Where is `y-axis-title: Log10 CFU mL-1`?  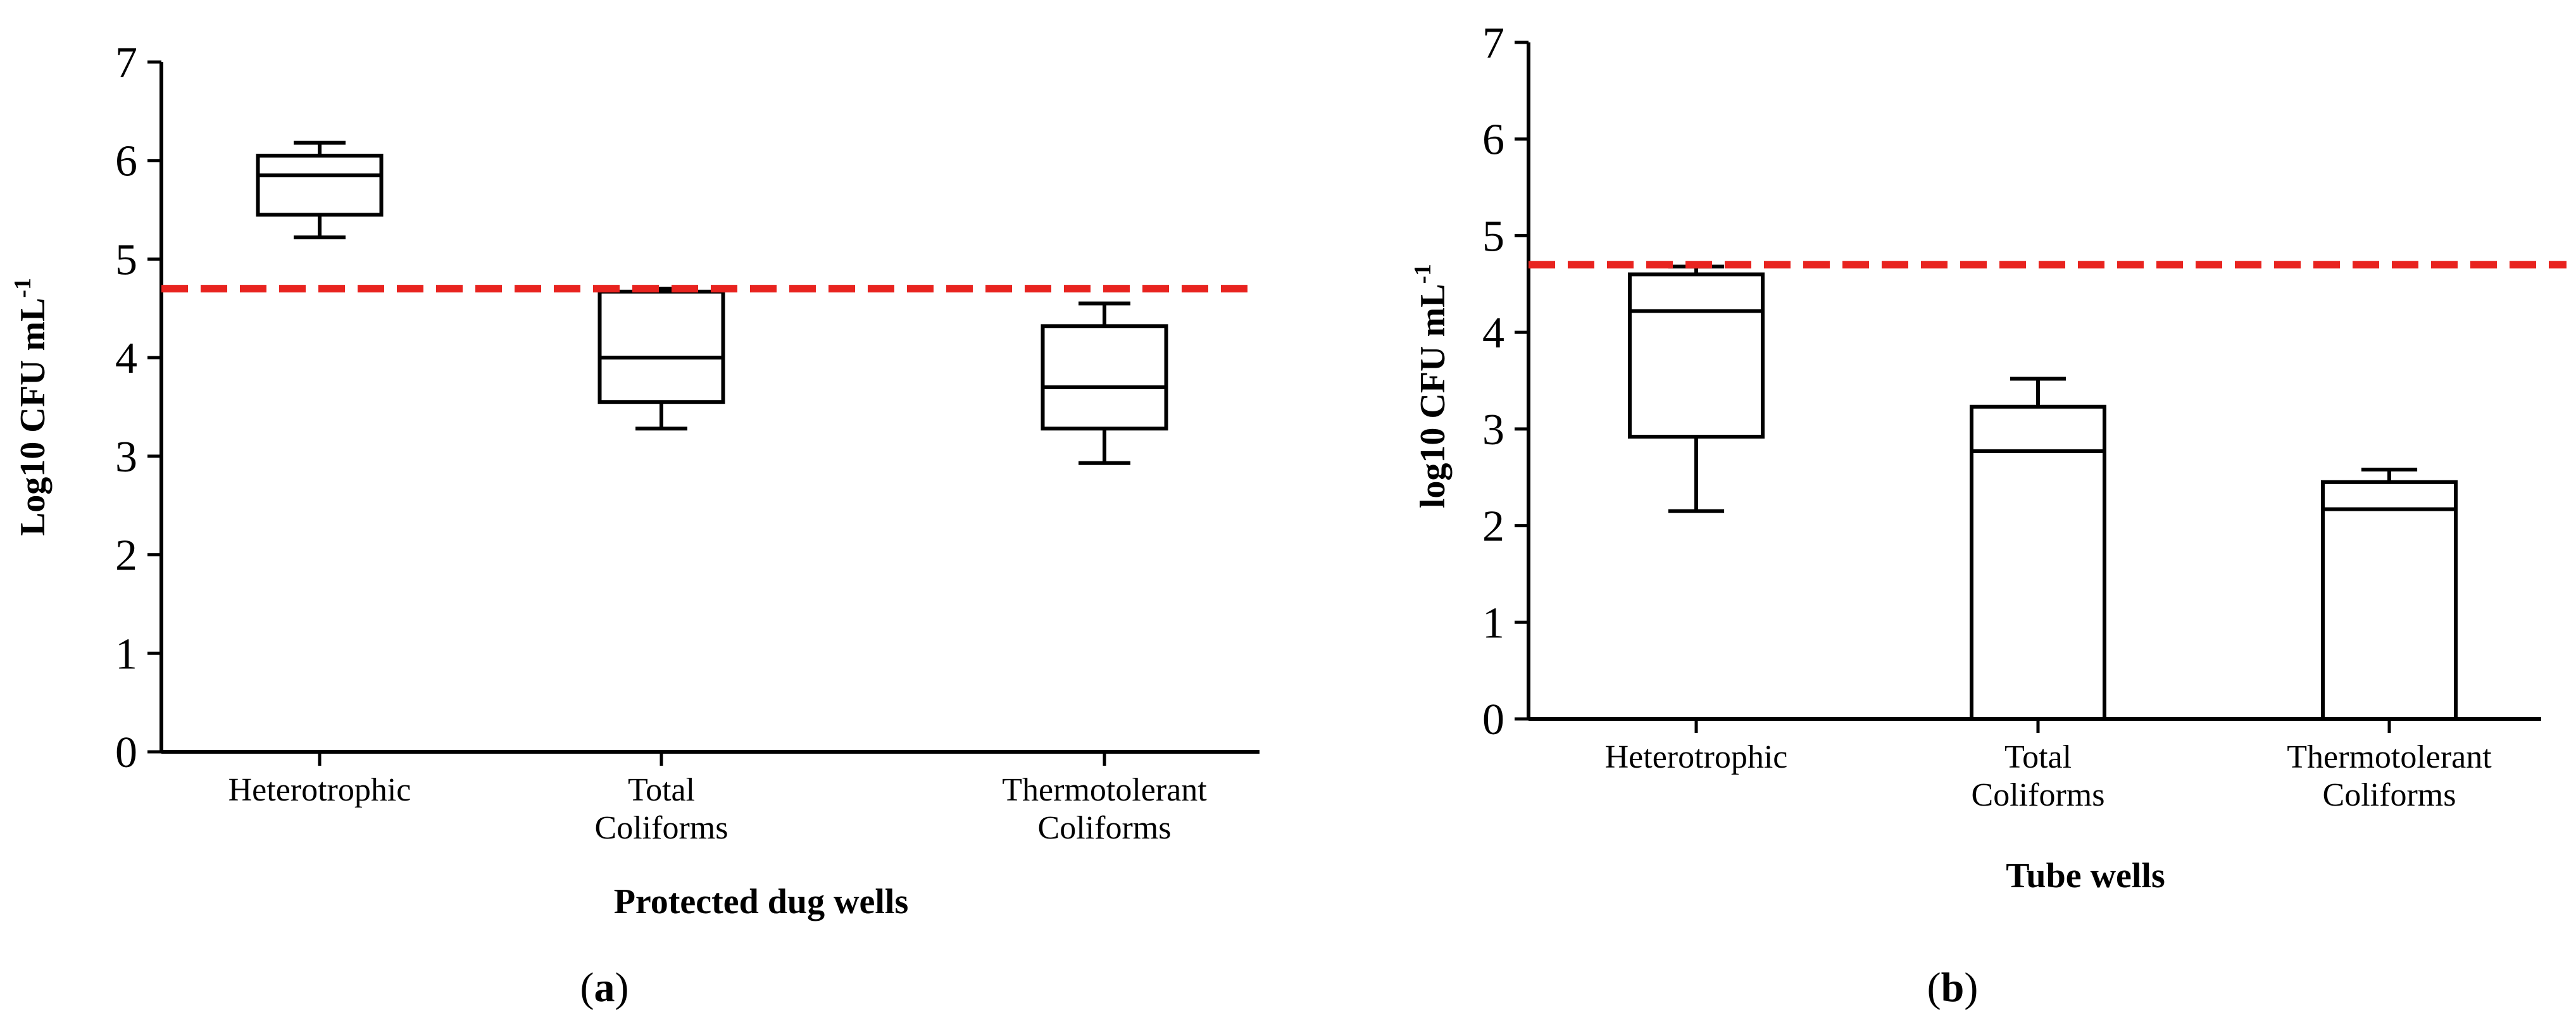
y-axis-title: Log10 CFU mL-1 is located at coordinates (31, 407).